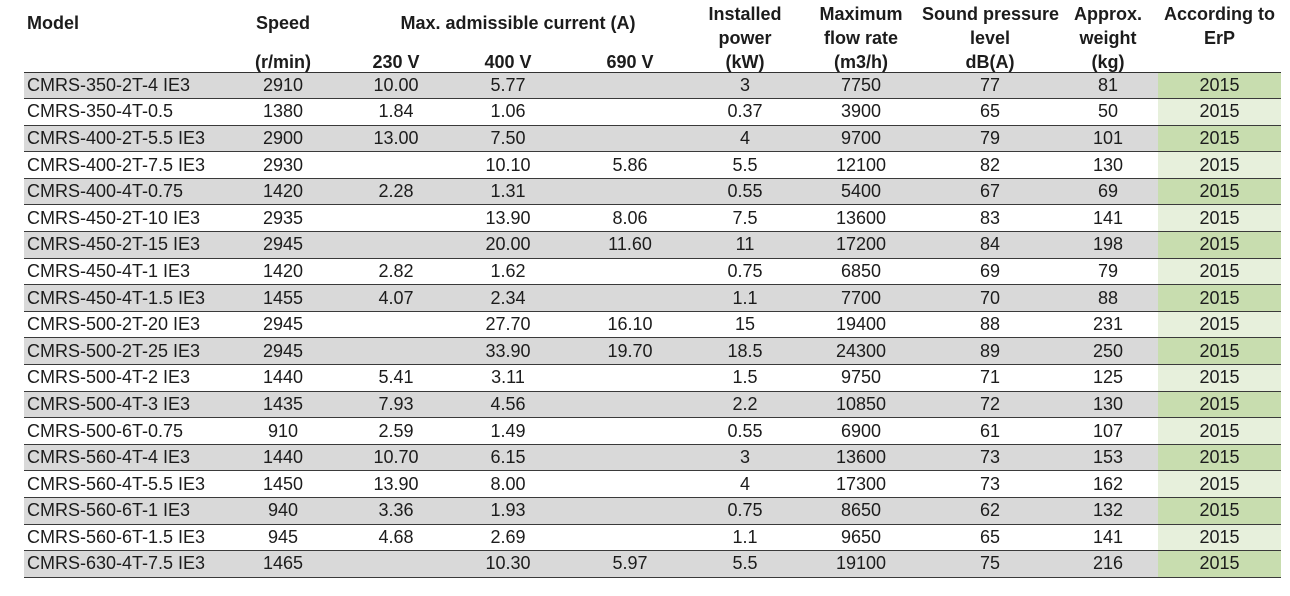 Image resolution: width=1290 pixels, height=596 pixels. Describe the element at coordinates (518, 23) in the screenshot. I see `col-header-current-group: Max. admissible current (A)` at that location.